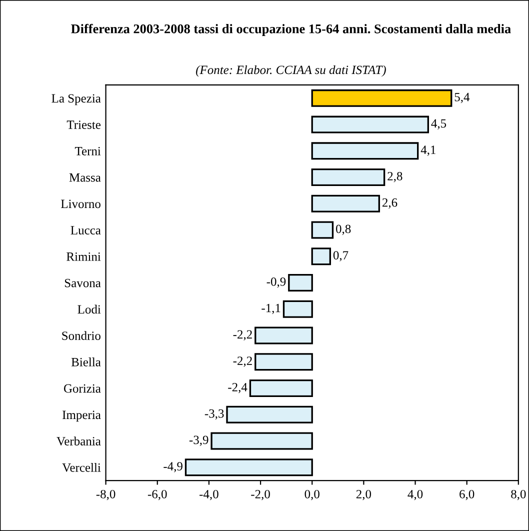 This screenshot has height=531, width=529. What do you see at coordinates (82, 283) in the screenshot?
I see `y-tick-label: Savona` at bounding box center [82, 283].